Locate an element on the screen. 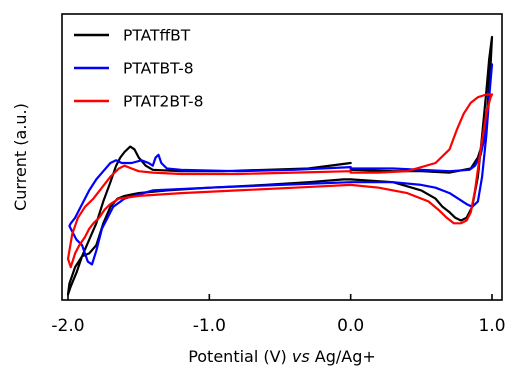 Image resolution: width=506 pixels, height=368 pixels. legend: PTATffBT PTATBT-8 PTAT2BT-8 is located at coordinates (138, 69).